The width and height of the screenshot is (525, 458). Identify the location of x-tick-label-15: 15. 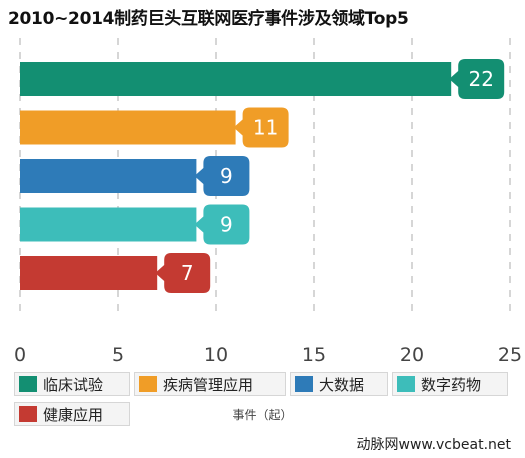
(314, 355).